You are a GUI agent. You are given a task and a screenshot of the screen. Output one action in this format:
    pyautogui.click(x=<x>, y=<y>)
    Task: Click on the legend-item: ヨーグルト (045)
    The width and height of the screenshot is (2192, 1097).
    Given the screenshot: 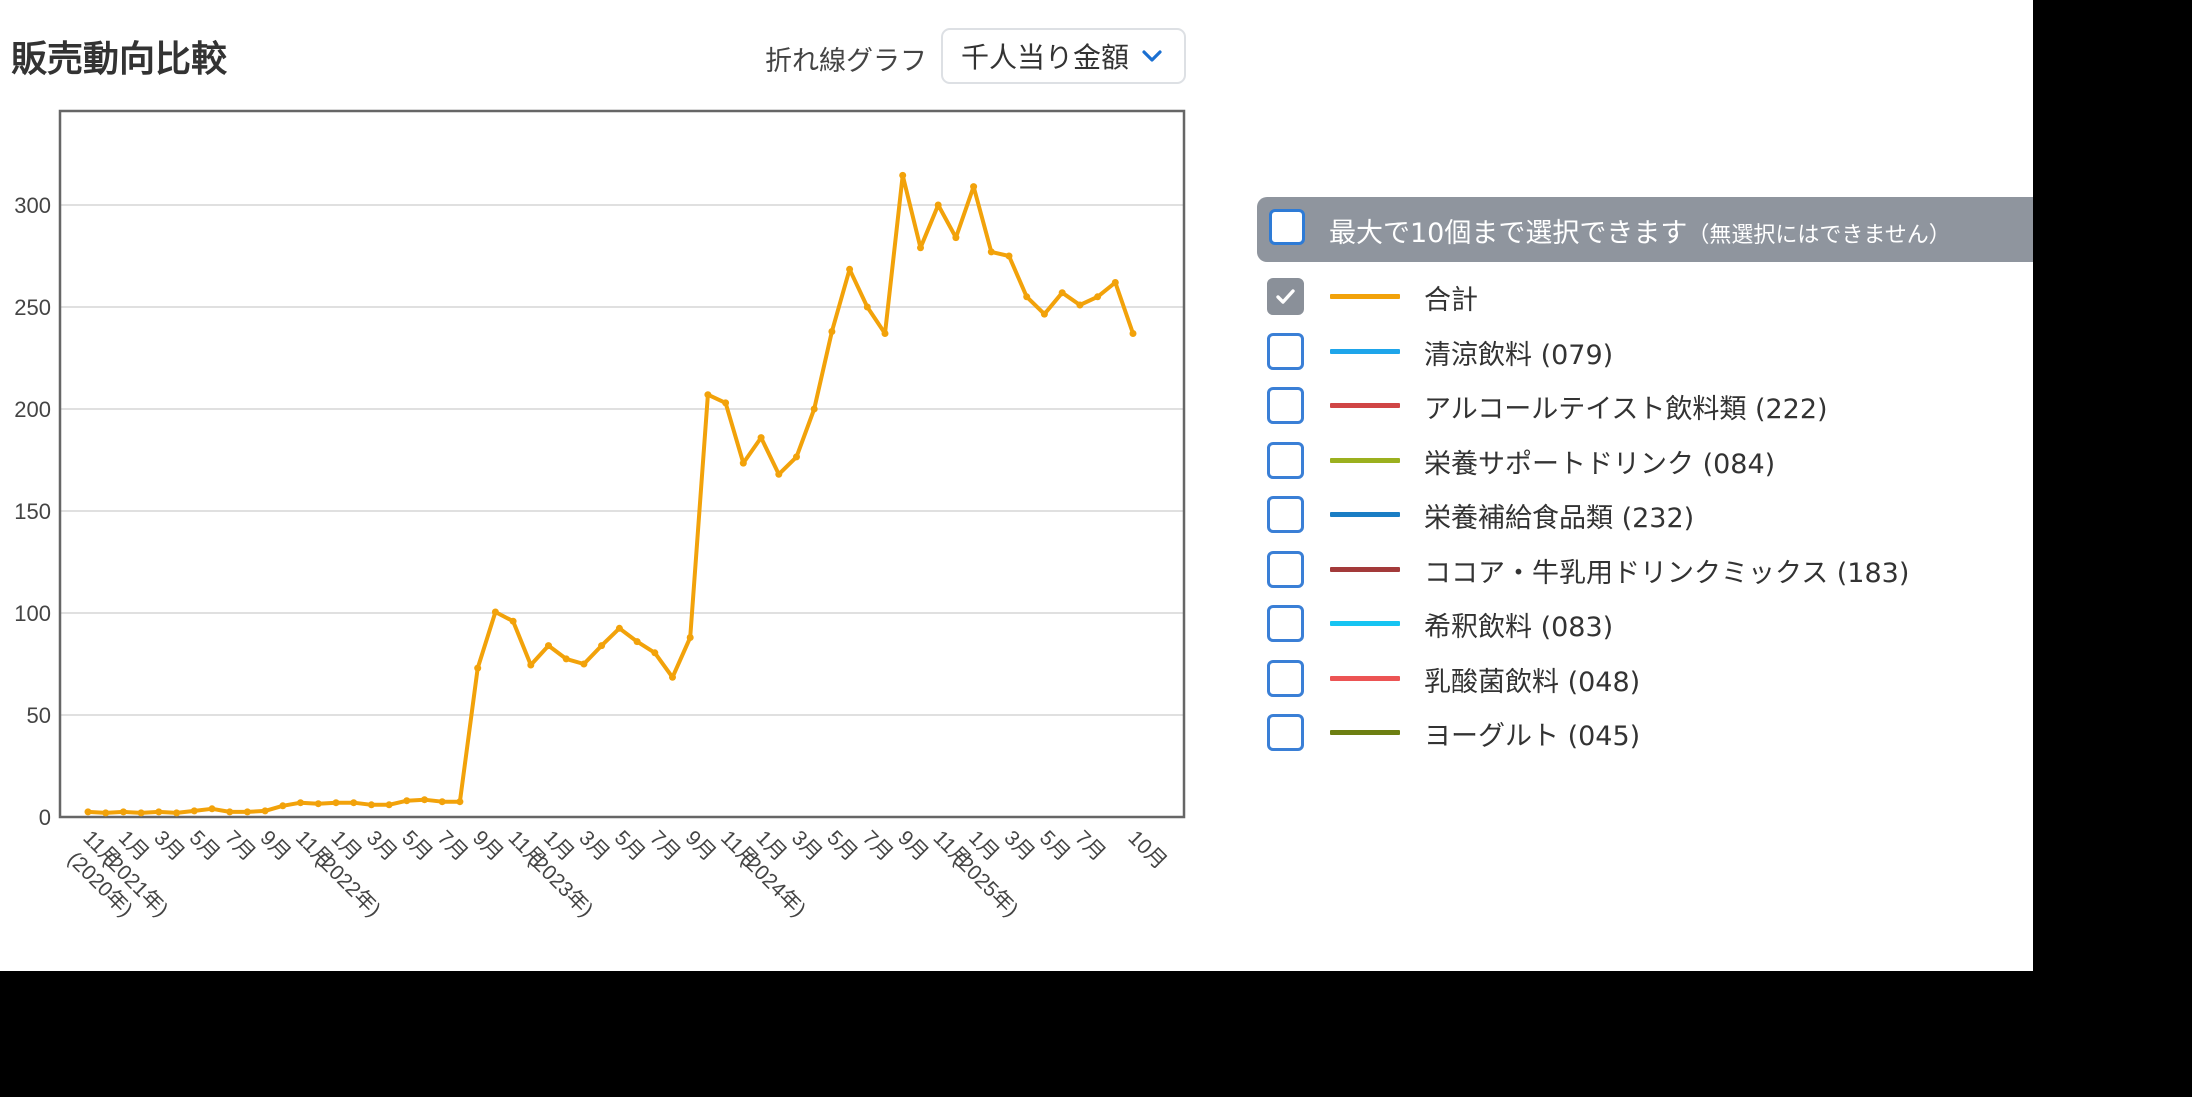 What is the action you would take?
    pyautogui.click(x=1617, y=732)
    